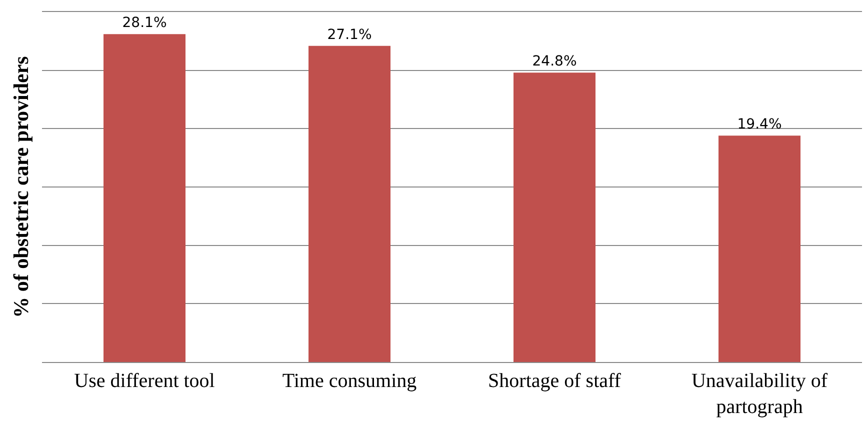 This screenshot has height=428, width=864. What do you see at coordinates (554, 62) in the screenshot?
I see `data-label: 24.8%` at bounding box center [554, 62].